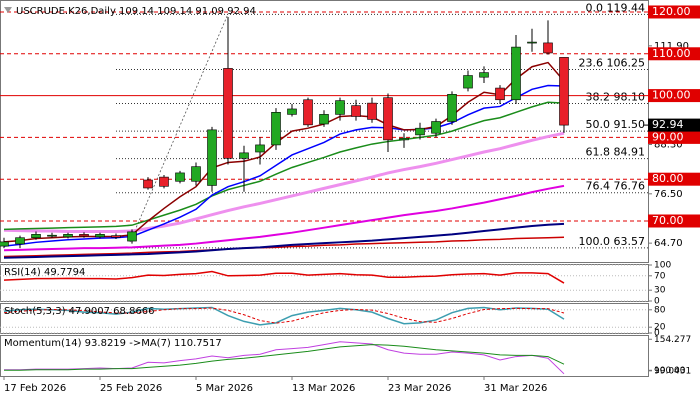  What do you see at coordinates (8, 10) in the screenshot?
I see `symbol-icon` at bounding box center [8, 10].